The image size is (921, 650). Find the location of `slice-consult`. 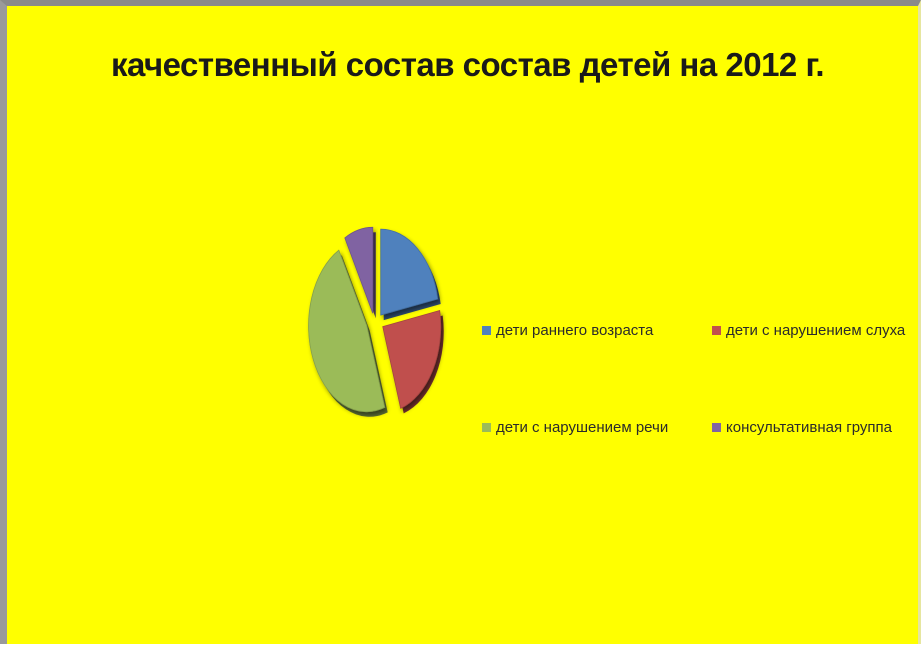

slice-consult is located at coordinates (359, 270).